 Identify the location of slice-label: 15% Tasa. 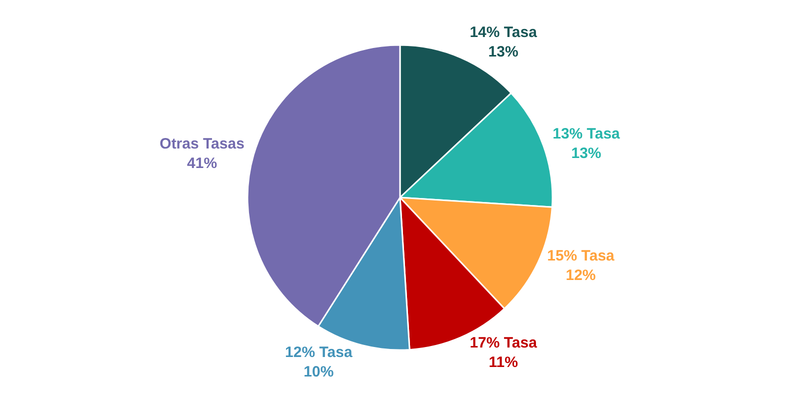
(581, 255).